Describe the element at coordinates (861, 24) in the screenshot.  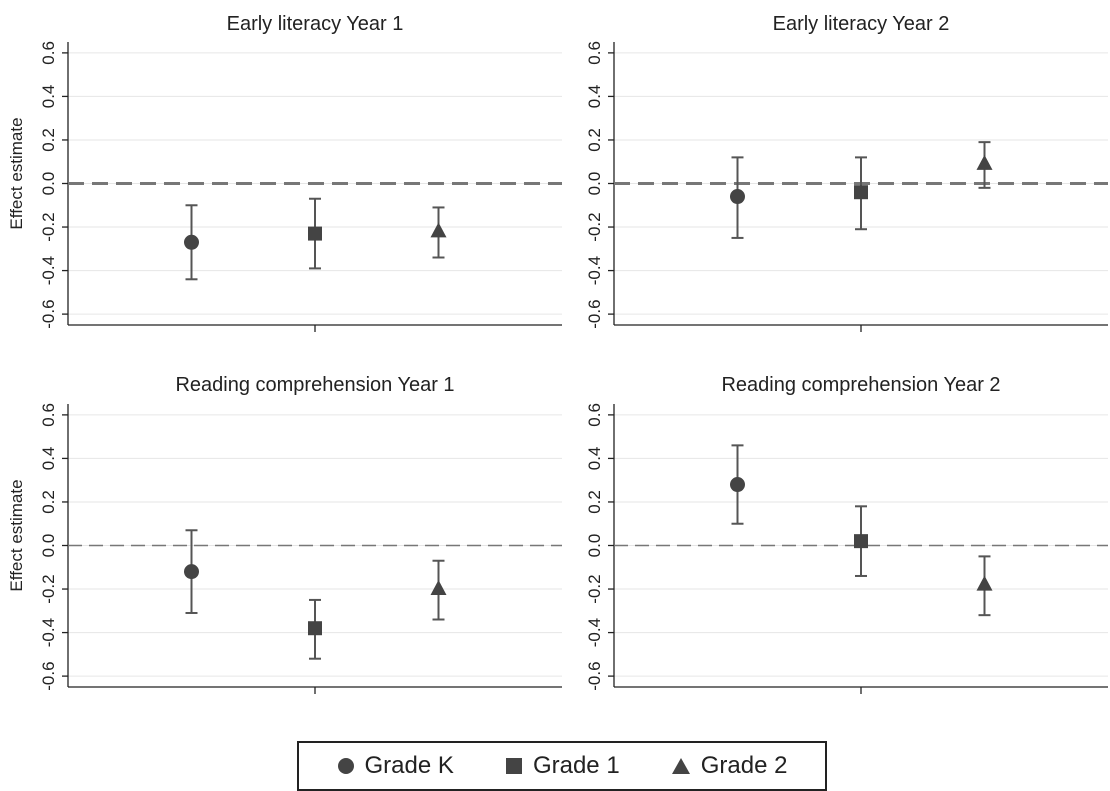
I see `panel-title: Early literacy Year 2` at that location.